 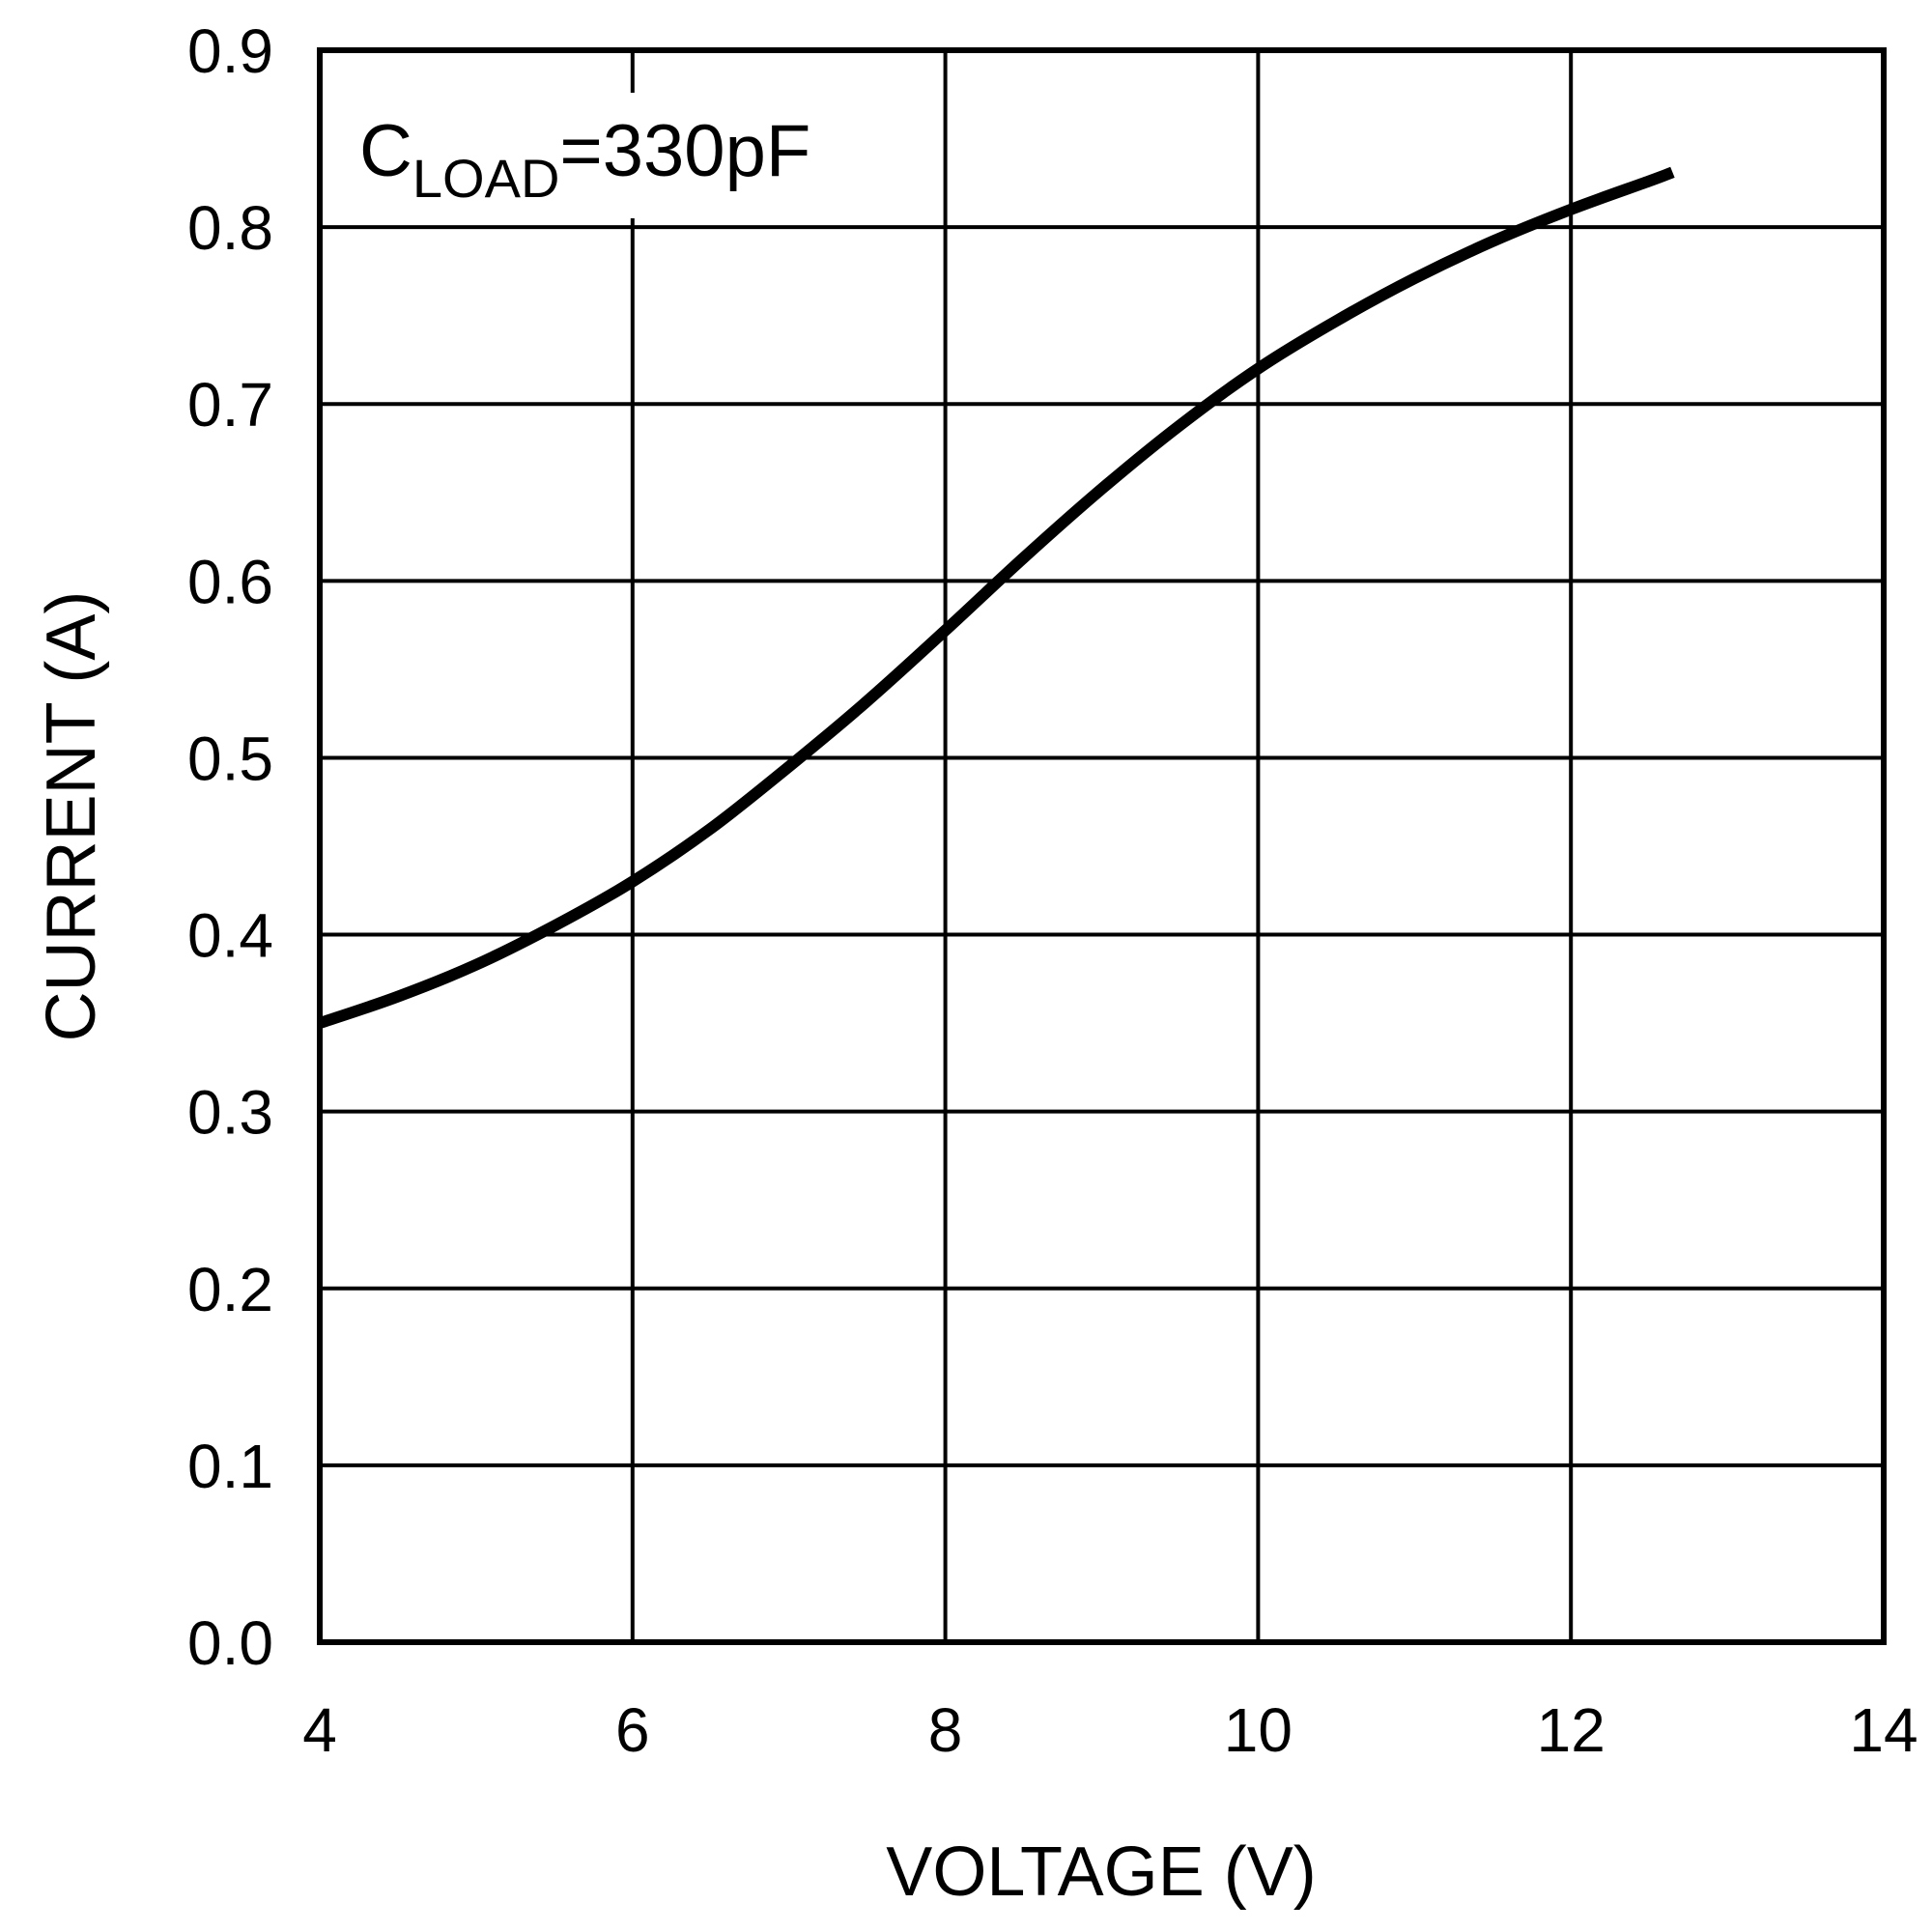 I want to click on y-tick-label: 0.2, so click(x=230, y=1289).